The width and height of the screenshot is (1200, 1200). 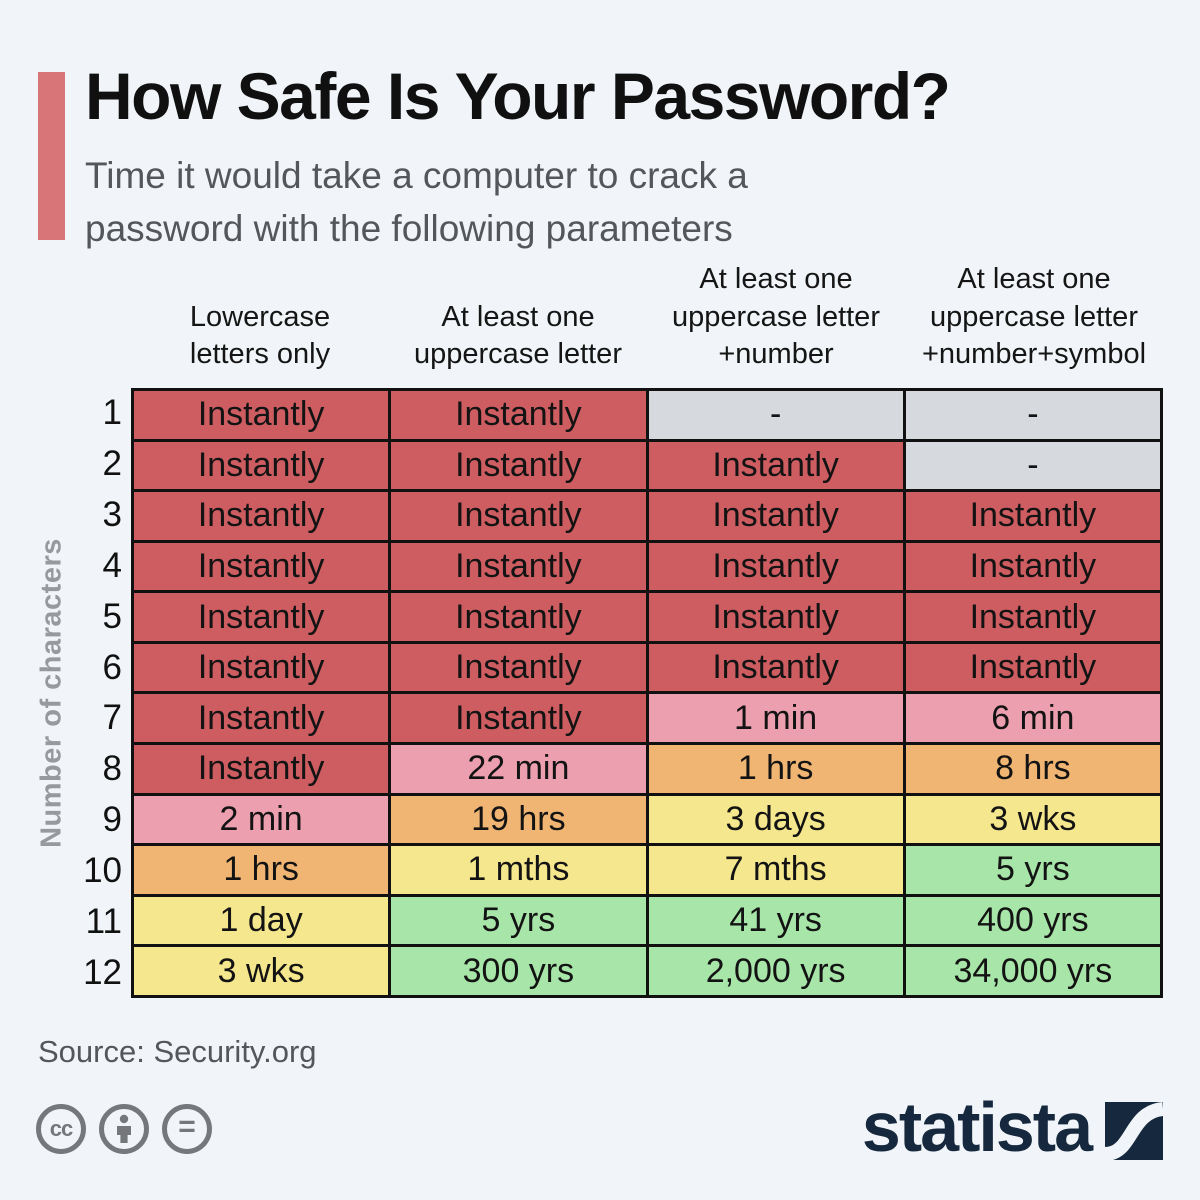 I want to click on table-cell: 1 mths, so click(x=518, y=870).